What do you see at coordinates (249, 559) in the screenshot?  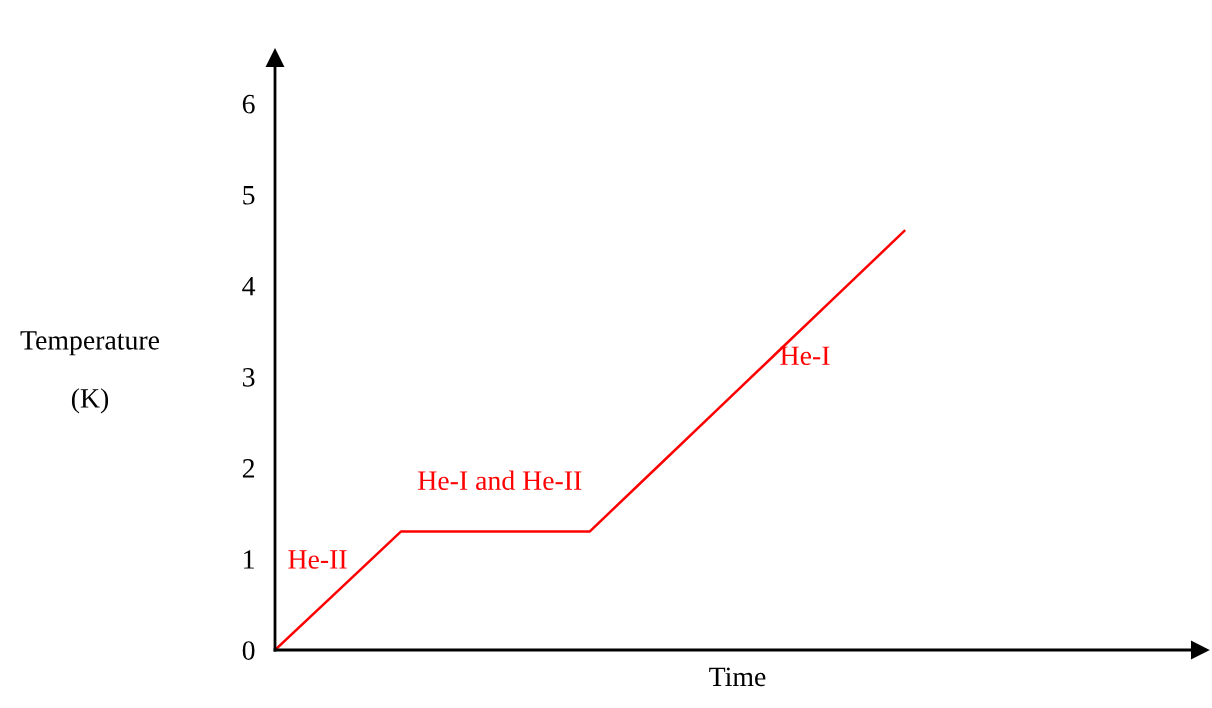 I see `y-tick-label: 1` at bounding box center [249, 559].